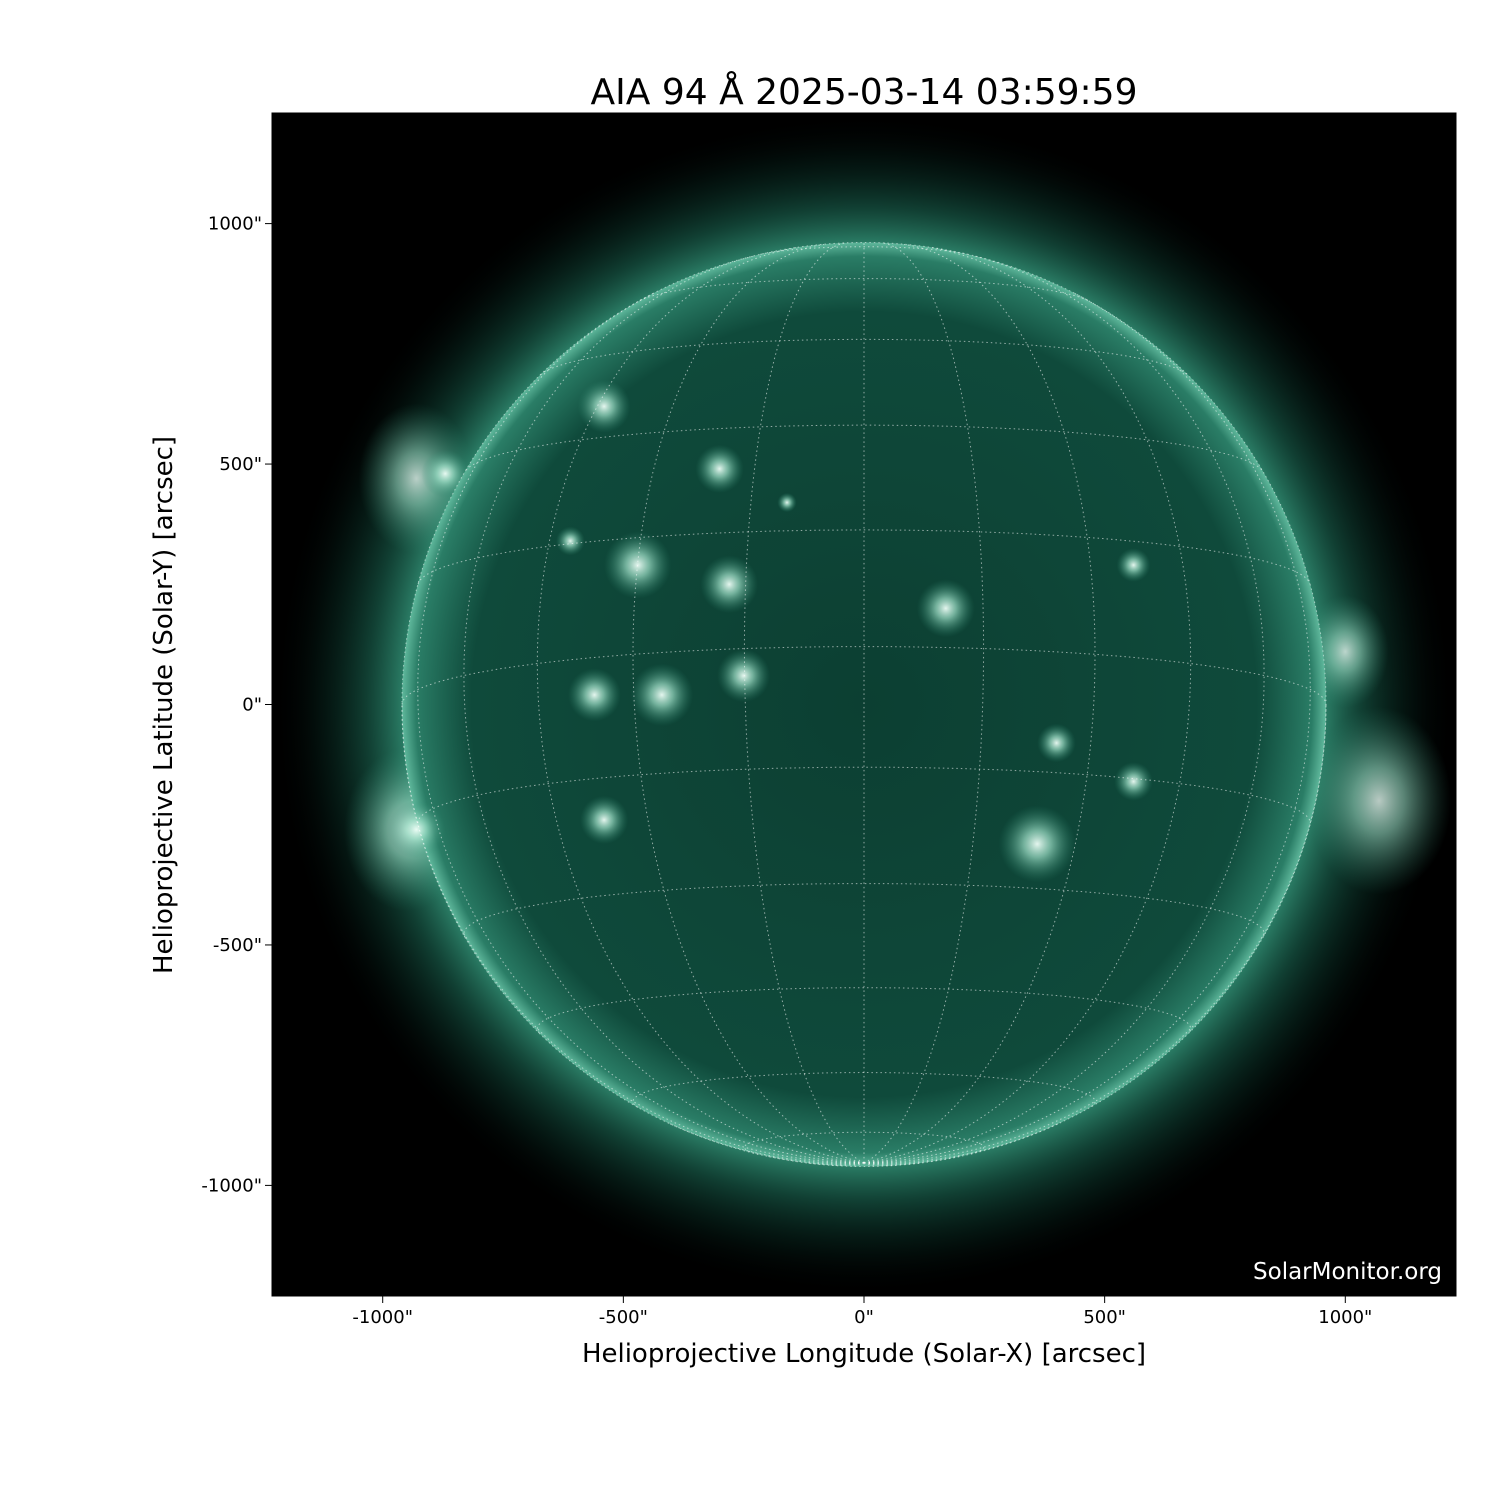 This screenshot has height=1500, width=1500. Describe the element at coordinates (240, 464) in the screenshot. I see `y-tick-label: 500"` at that location.